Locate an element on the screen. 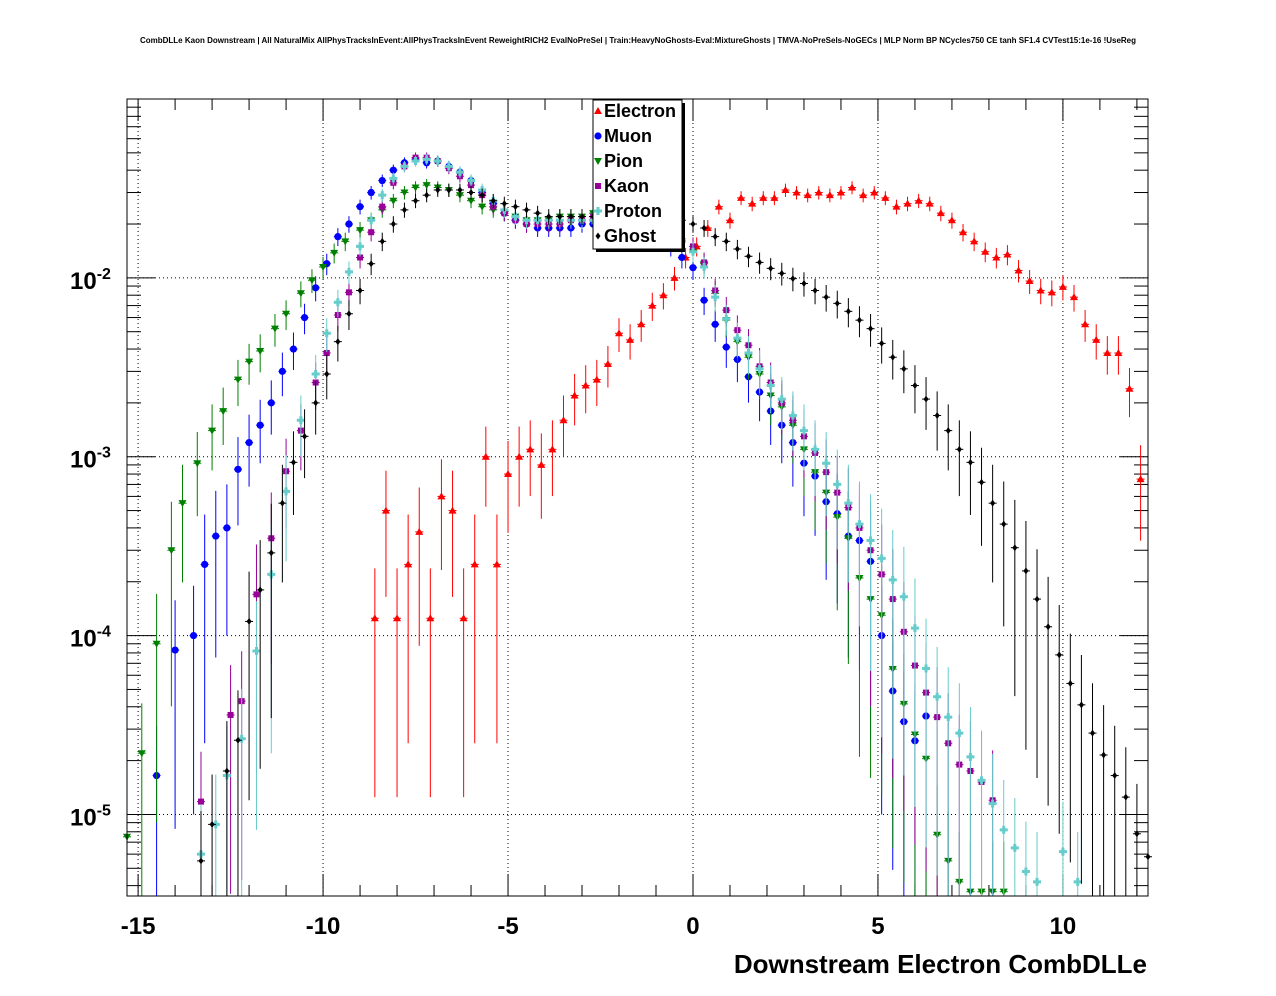 The width and height of the screenshot is (1276, 996). y-axis: 10⁻² 10⁻³ 10⁻⁴ 10⁻⁵ is located at coordinates (90, 549).